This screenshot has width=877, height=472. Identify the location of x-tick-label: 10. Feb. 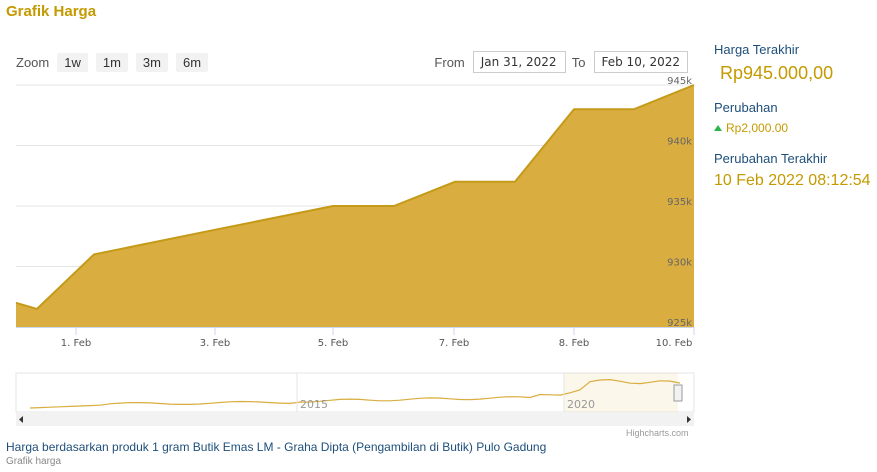
(674, 343).